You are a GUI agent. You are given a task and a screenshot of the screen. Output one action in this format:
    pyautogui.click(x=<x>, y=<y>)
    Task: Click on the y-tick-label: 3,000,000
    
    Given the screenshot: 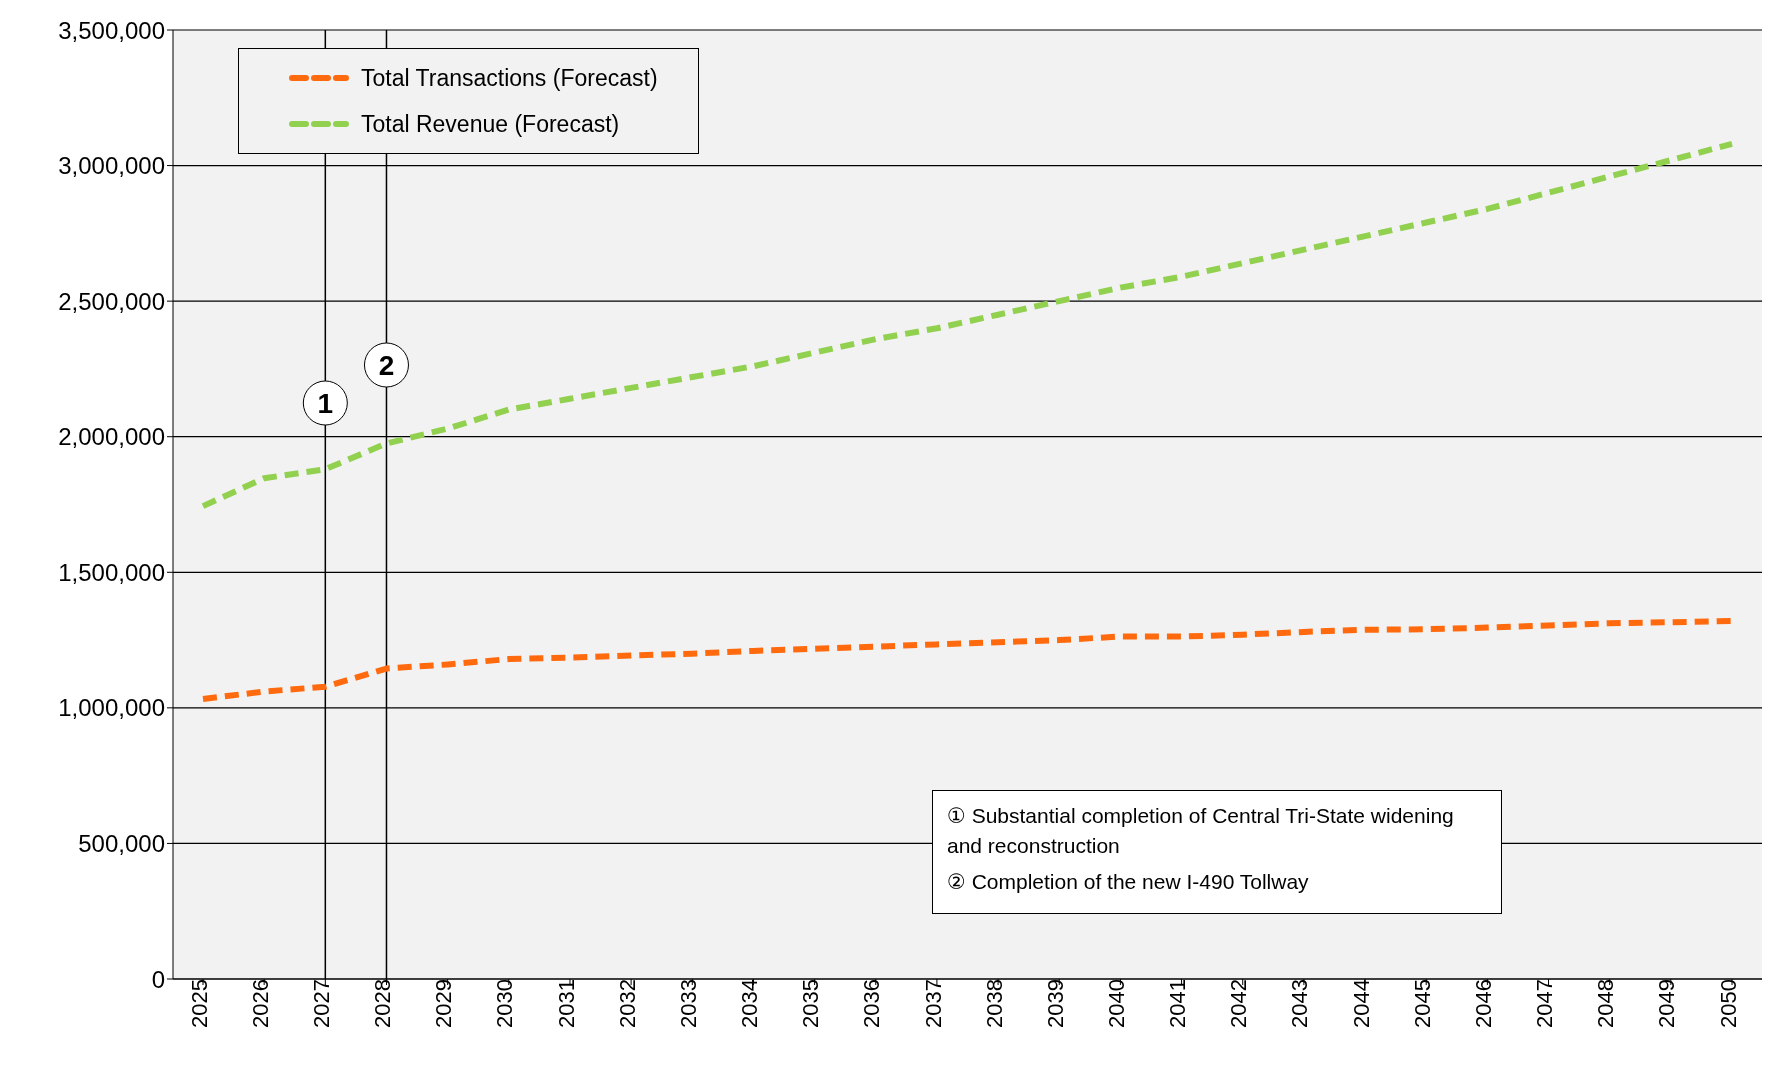 What is the action you would take?
    pyautogui.click(x=111, y=166)
    